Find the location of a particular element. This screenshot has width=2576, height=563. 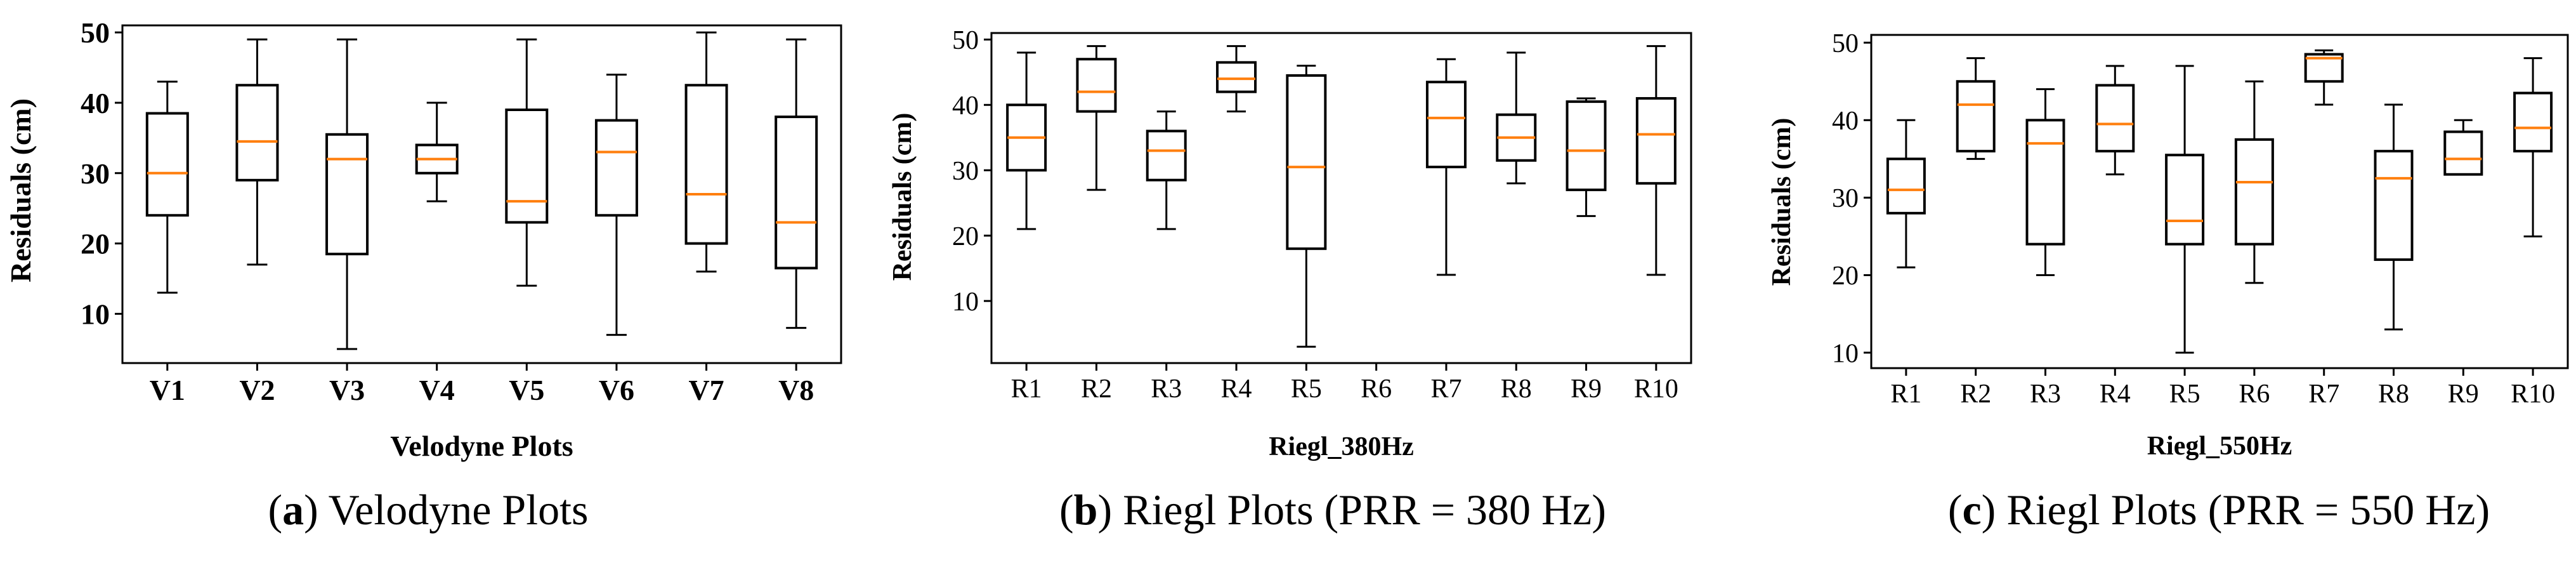

x-tick-label: V1 is located at coordinates (167, 390).